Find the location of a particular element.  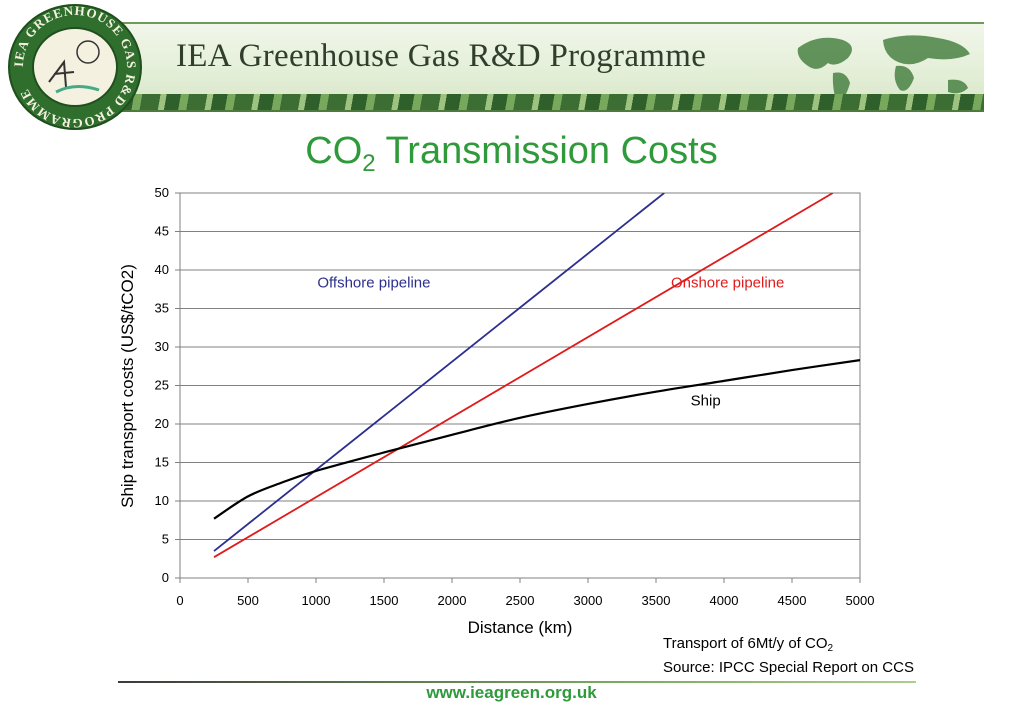

x-tick-label: 3000 is located at coordinates (588, 600).